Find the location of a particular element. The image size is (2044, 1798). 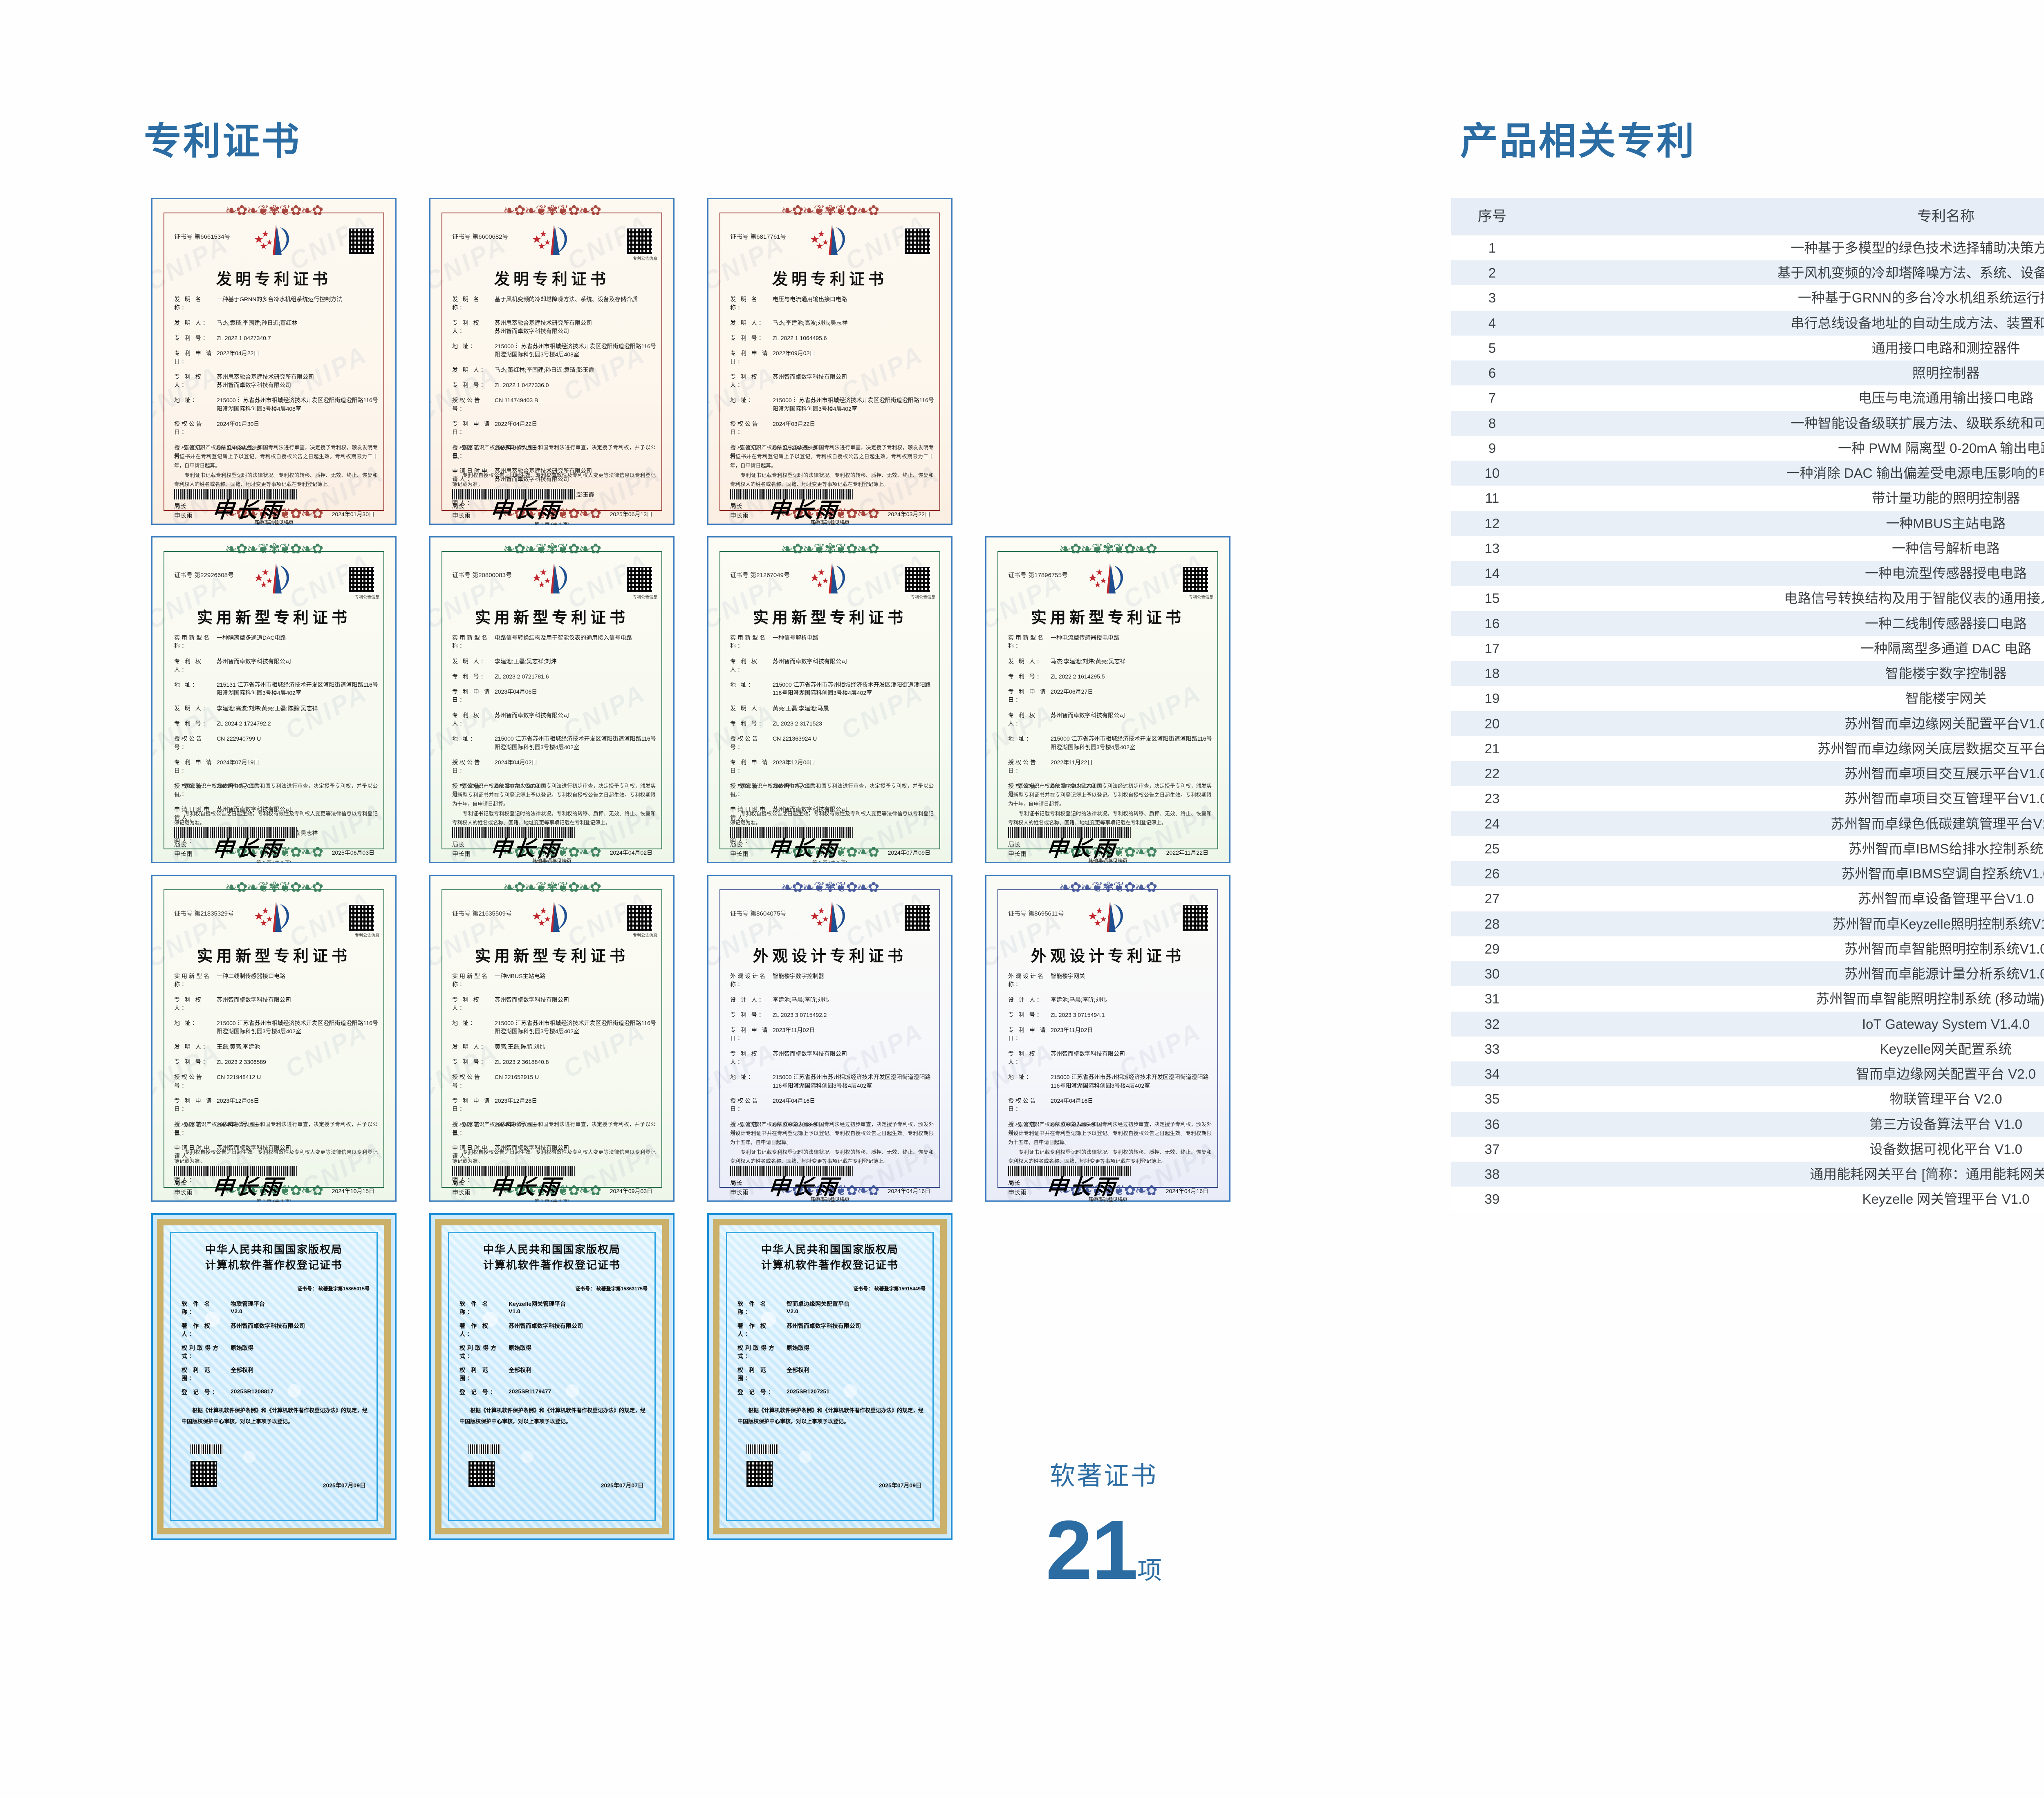

cell-patent-name: 一种信号解析电路 is located at coordinates (1946, 548).